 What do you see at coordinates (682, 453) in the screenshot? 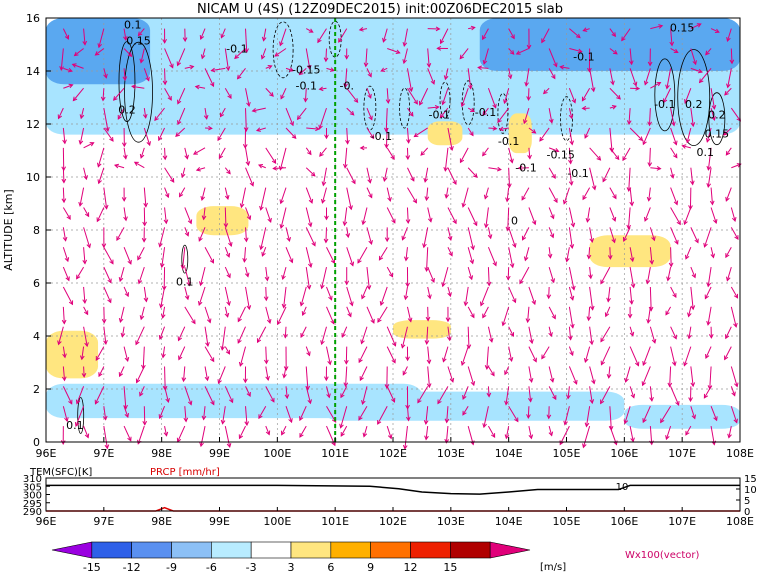
I see `x-tick-label: 107E` at bounding box center [682, 453].